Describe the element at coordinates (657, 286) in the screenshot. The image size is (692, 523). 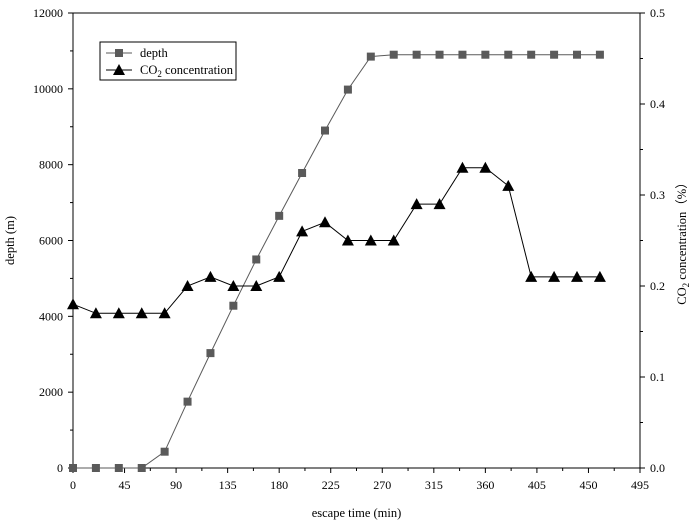
I see `y2-tick-label-2: 0.2` at that location.